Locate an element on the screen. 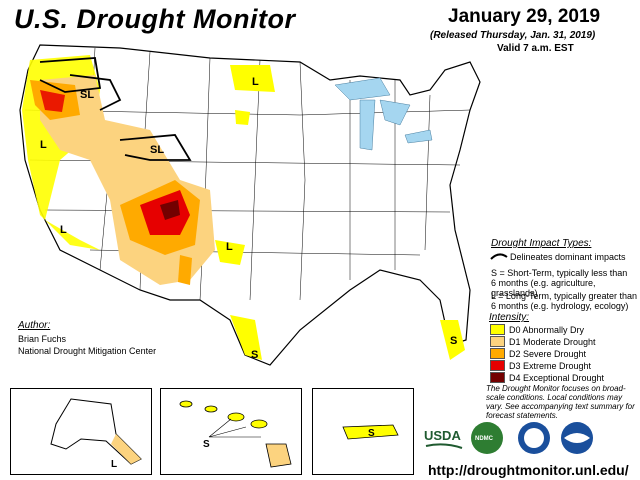 This screenshot has height=480, width=640. label-l-alaska: L is located at coordinates (114, 464).